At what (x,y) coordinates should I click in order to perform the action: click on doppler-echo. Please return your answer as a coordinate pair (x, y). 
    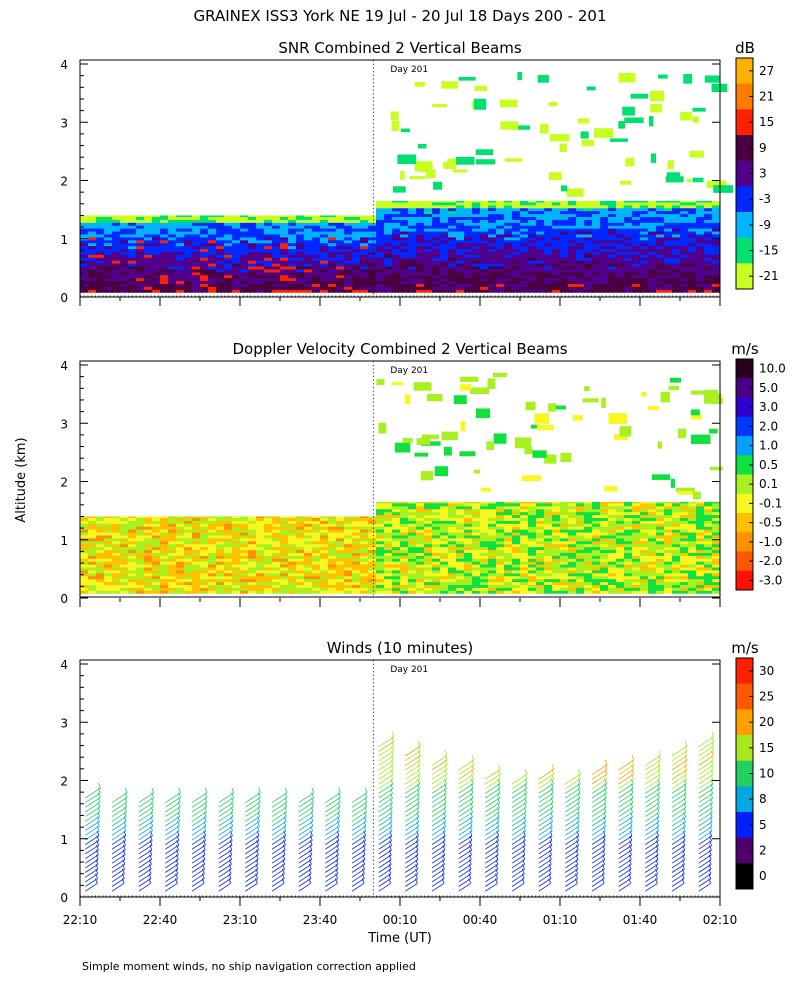
    Looking at the image, I should click on (696, 495).